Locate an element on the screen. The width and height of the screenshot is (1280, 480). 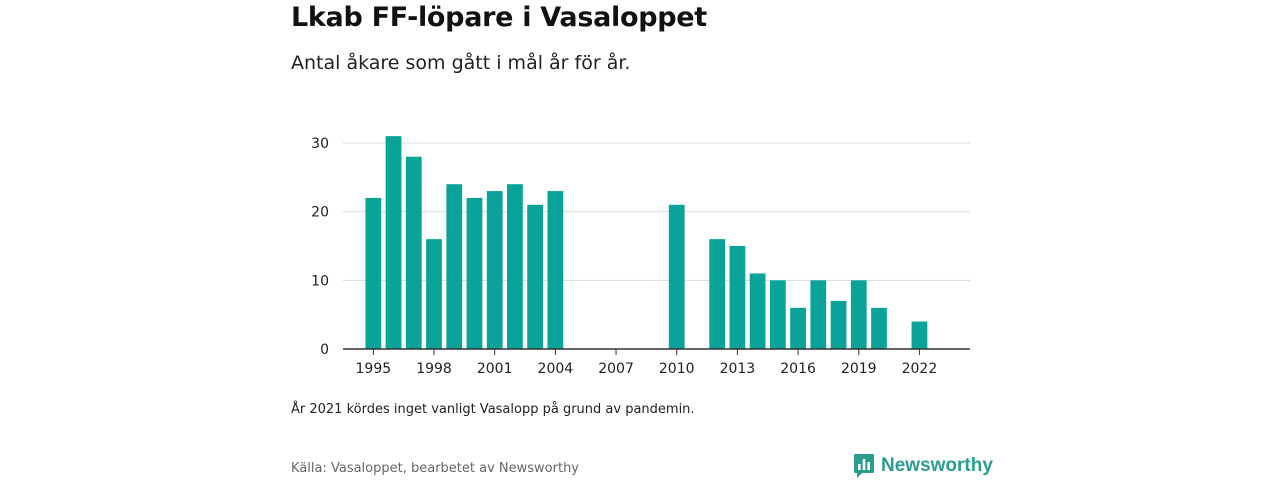
bar-2000 is located at coordinates (474, 273).